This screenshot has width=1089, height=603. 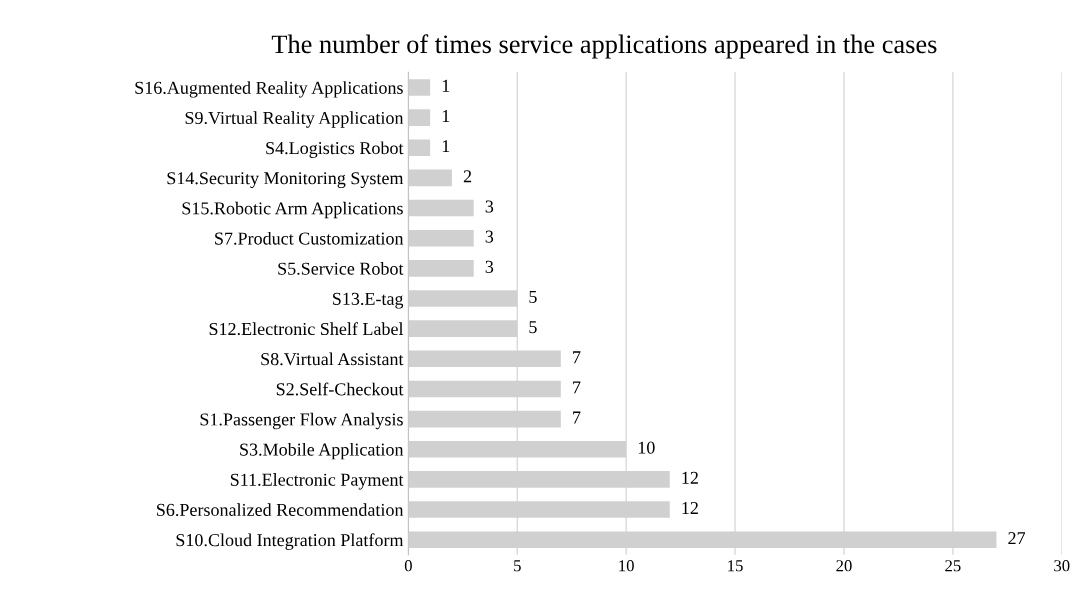 What do you see at coordinates (332, 359) in the screenshot?
I see `y-tick-label: S8.Virtual Assistant` at bounding box center [332, 359].